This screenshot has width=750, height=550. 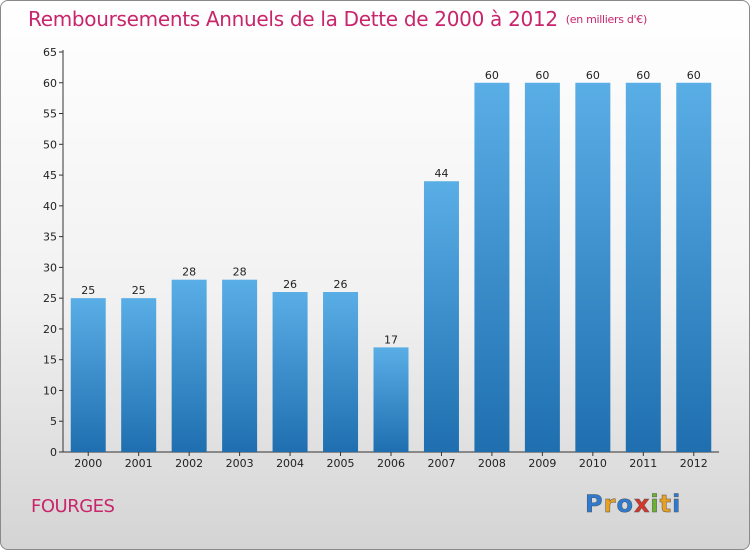 I want to click on proxiti-logo: Proxiti, so click(x=633, y=504).